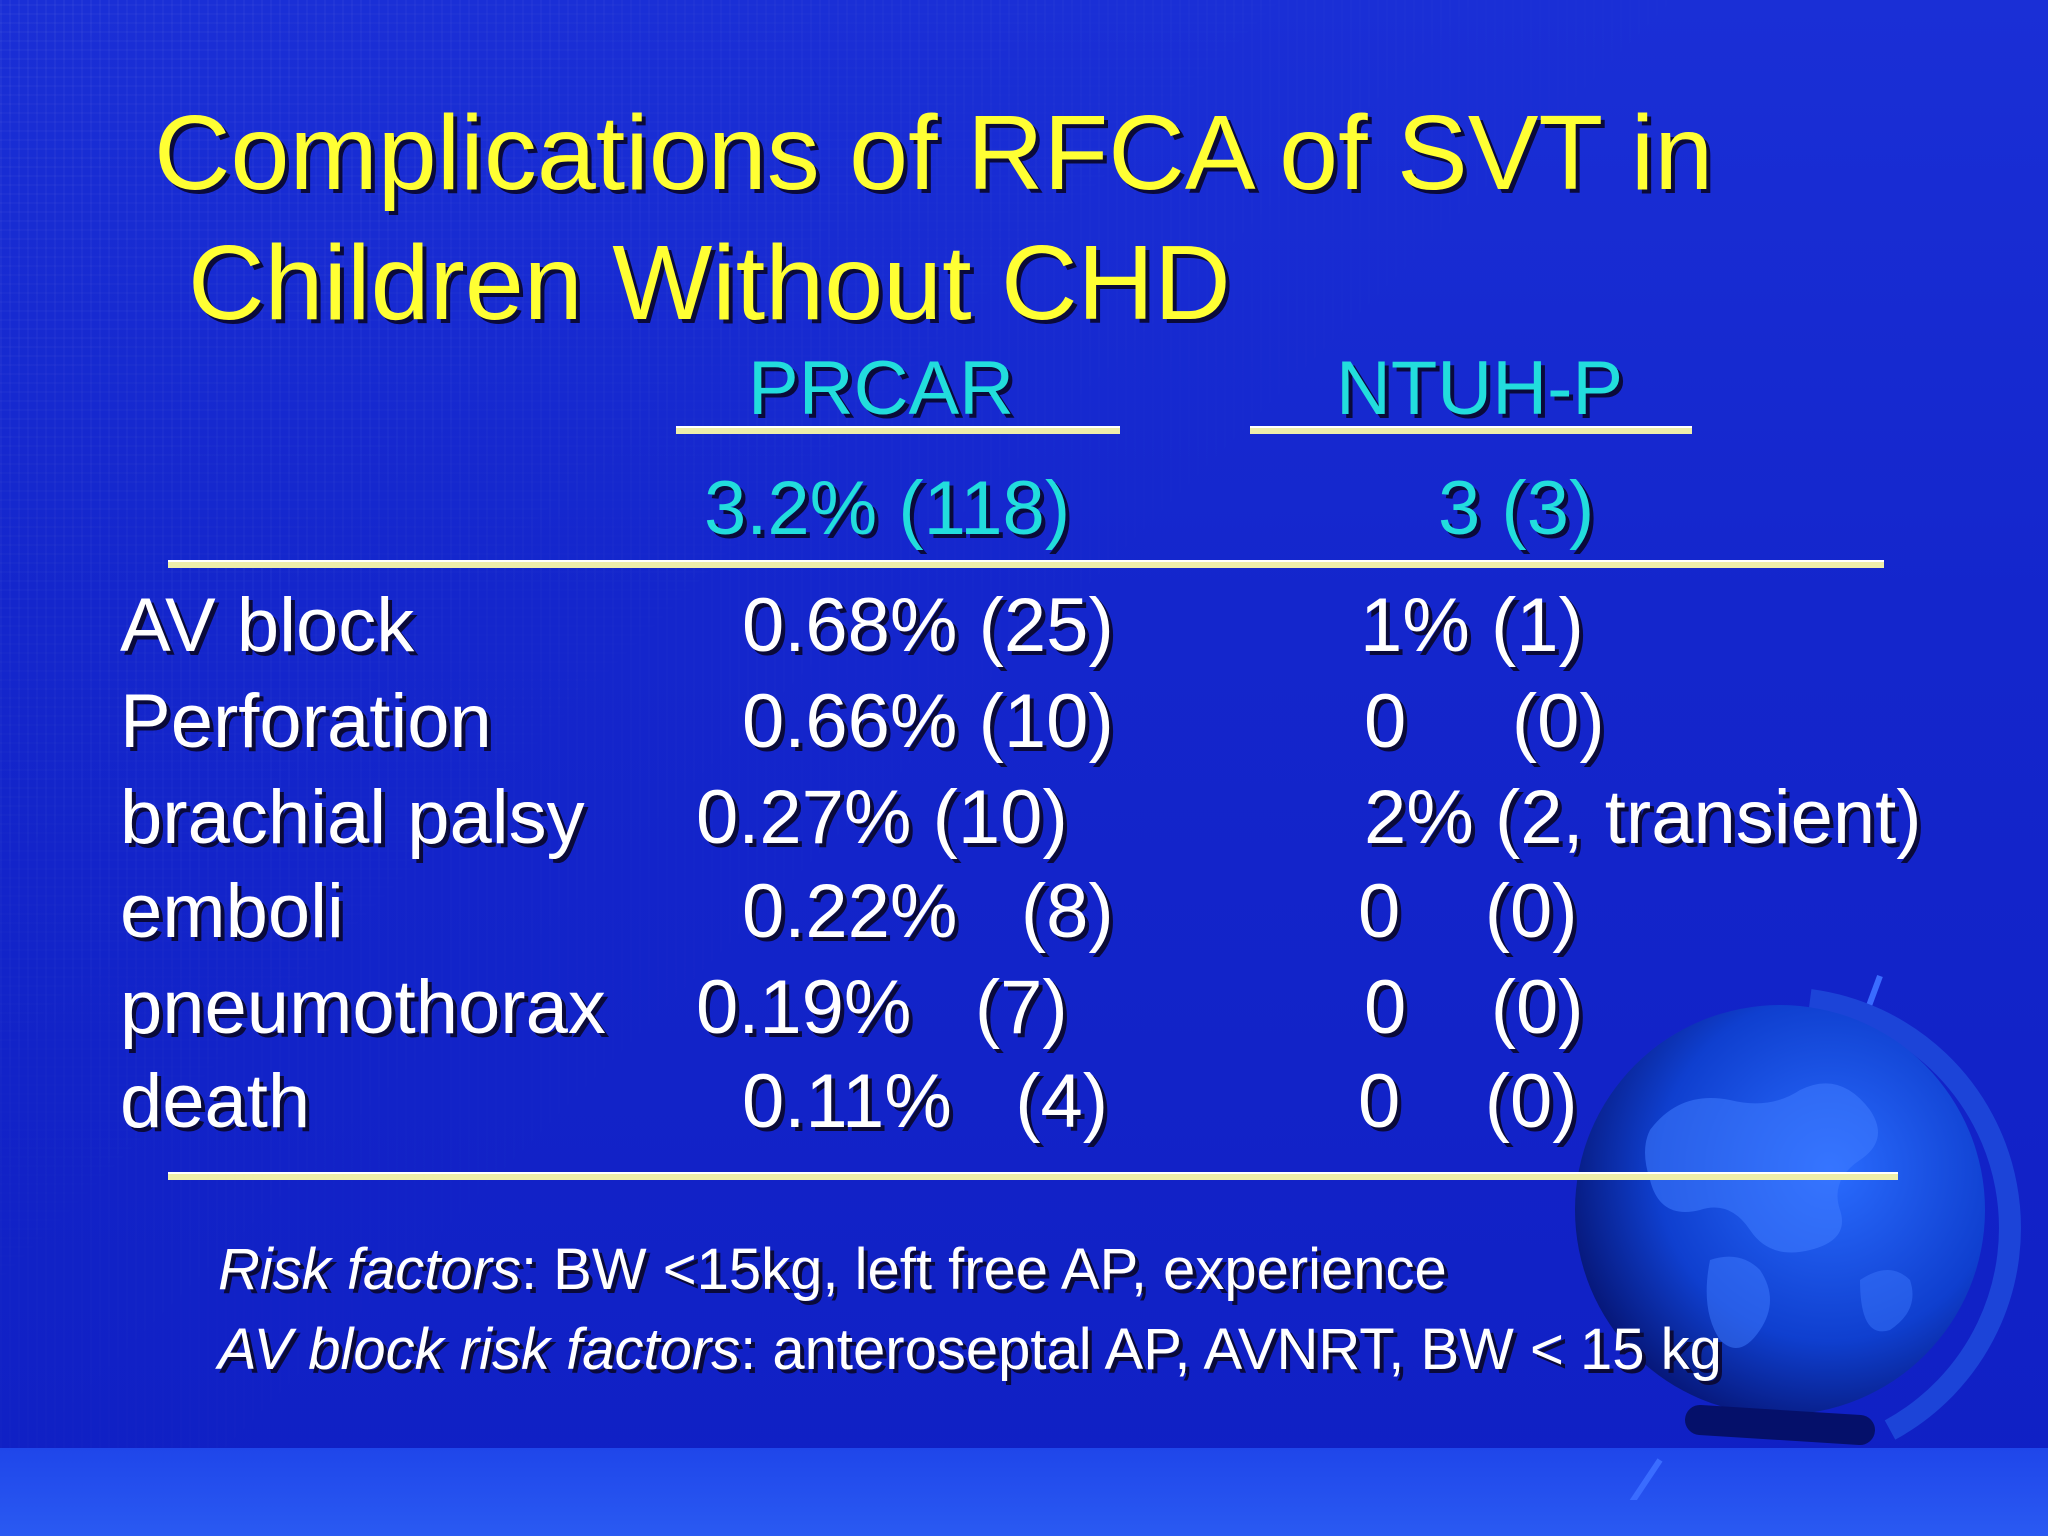 The width and height of the screenshot is (2048, 1536). I want to click on column-total-ntuh: 3 (3), so click(1516, 508).